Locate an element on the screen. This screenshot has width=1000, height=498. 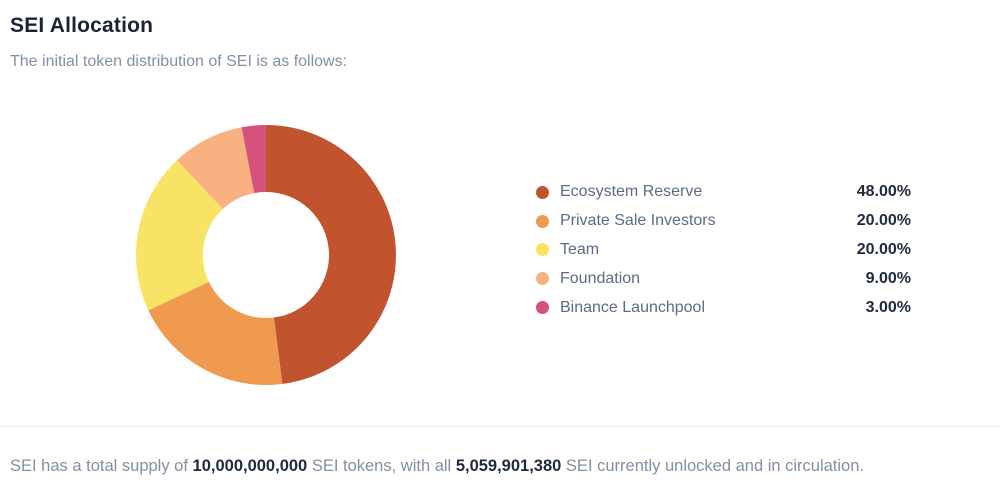
legend-value: 9.00% is located at coordinates (888, 278).